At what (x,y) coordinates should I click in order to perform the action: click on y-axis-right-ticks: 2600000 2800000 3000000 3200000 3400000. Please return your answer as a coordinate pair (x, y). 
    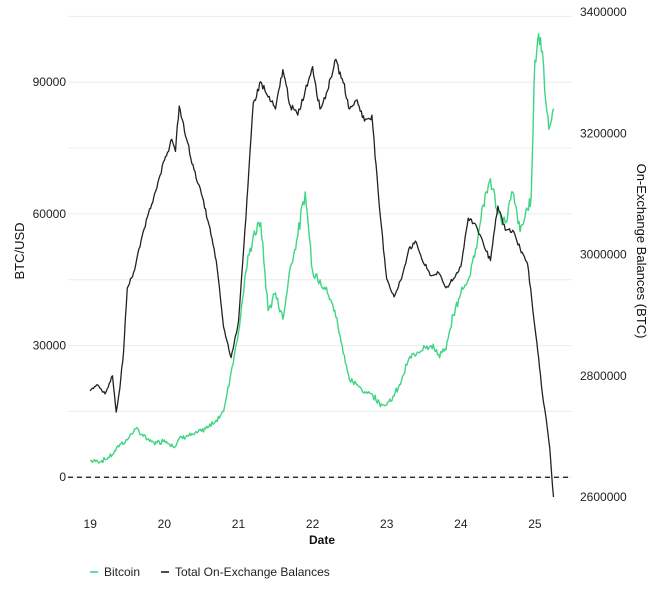
    Looking at the image, I should click on (603, 254).